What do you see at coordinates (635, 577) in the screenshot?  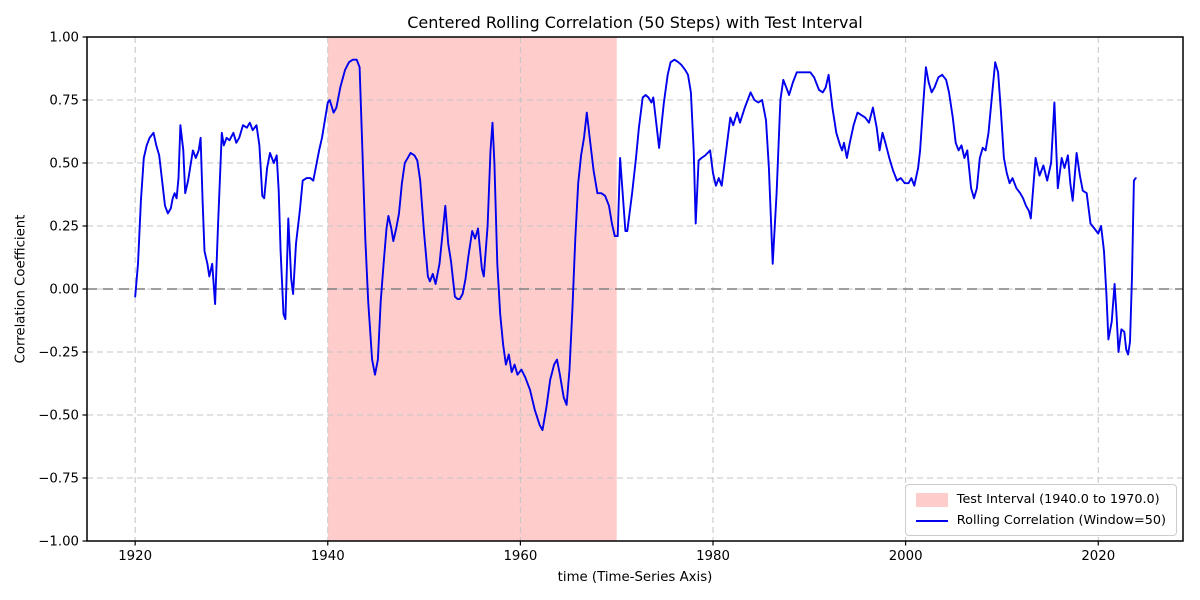 I see `x-axis-label: time (Time-Series Axis)` at bounding box center [635, 577].